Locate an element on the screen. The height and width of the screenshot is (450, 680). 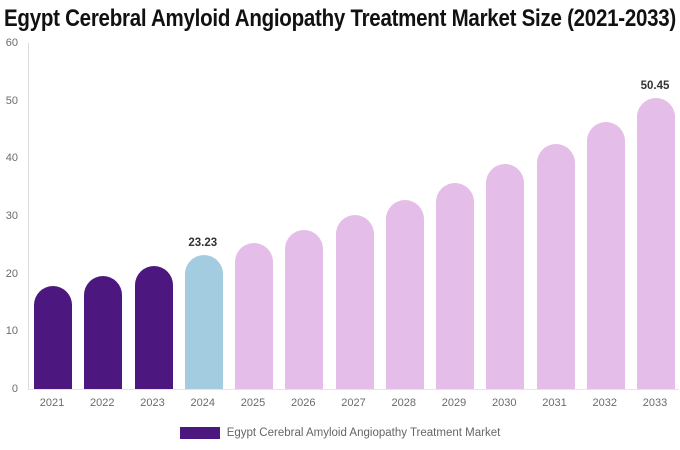
bar-2023 is located at coordinates (153, 327).